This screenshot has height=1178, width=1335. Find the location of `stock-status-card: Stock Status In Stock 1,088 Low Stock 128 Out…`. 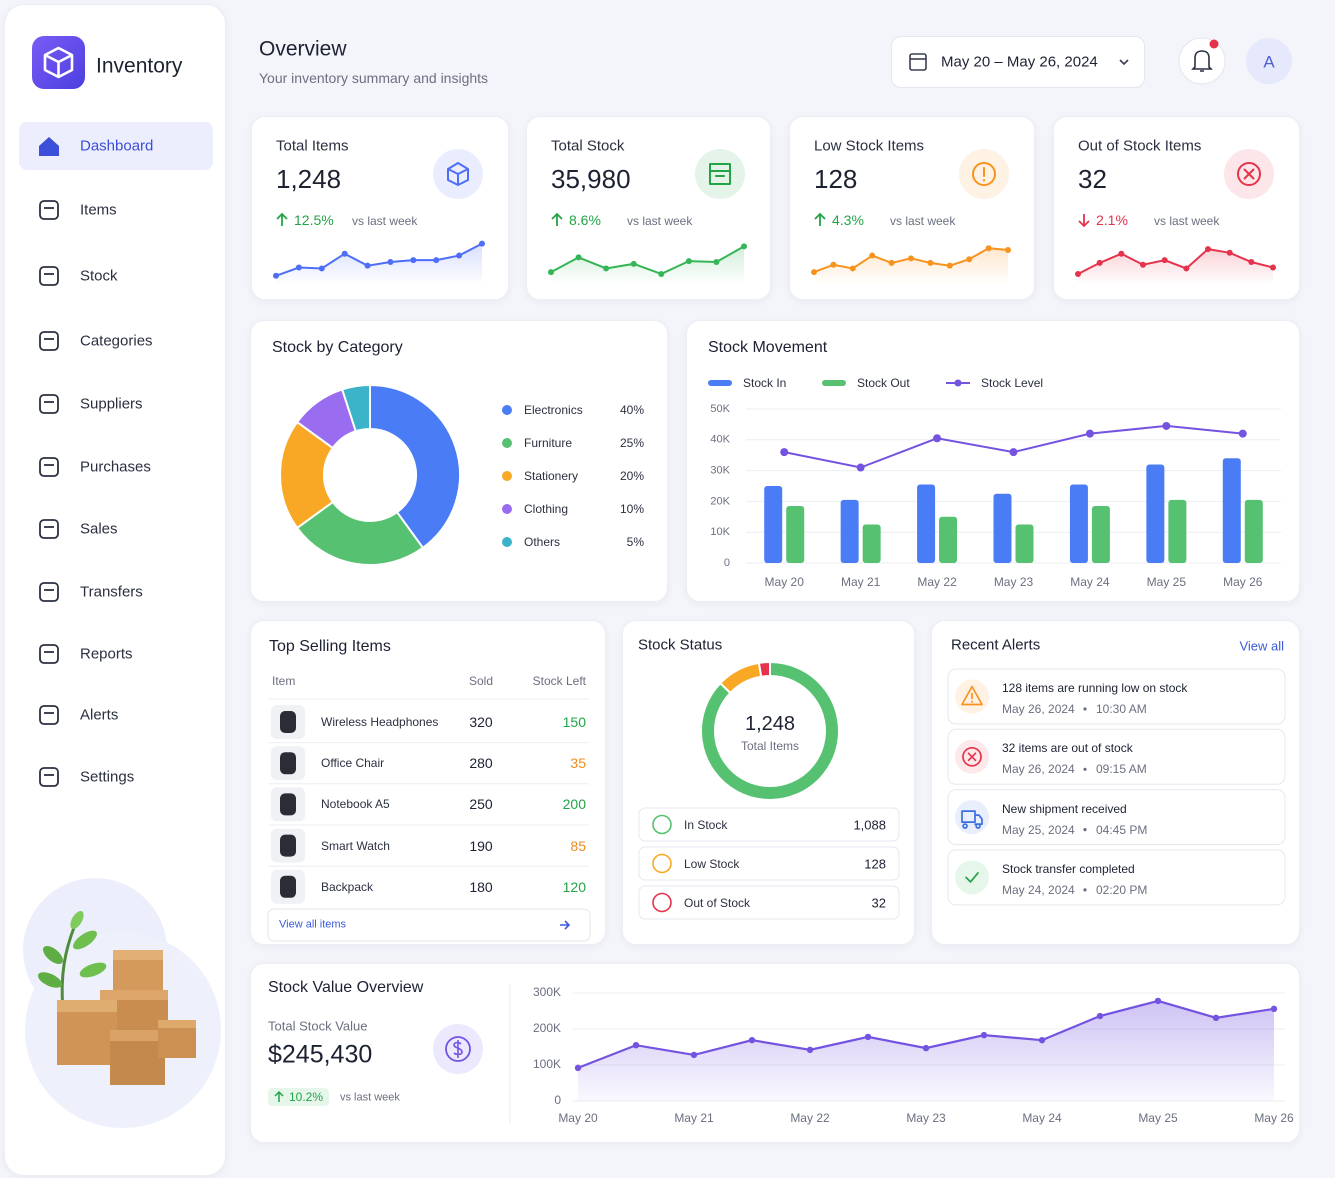

stock-status-card: Stock Status In Stock 1,088 Low Stock 128 Out… is located at coordinates (768, 782).